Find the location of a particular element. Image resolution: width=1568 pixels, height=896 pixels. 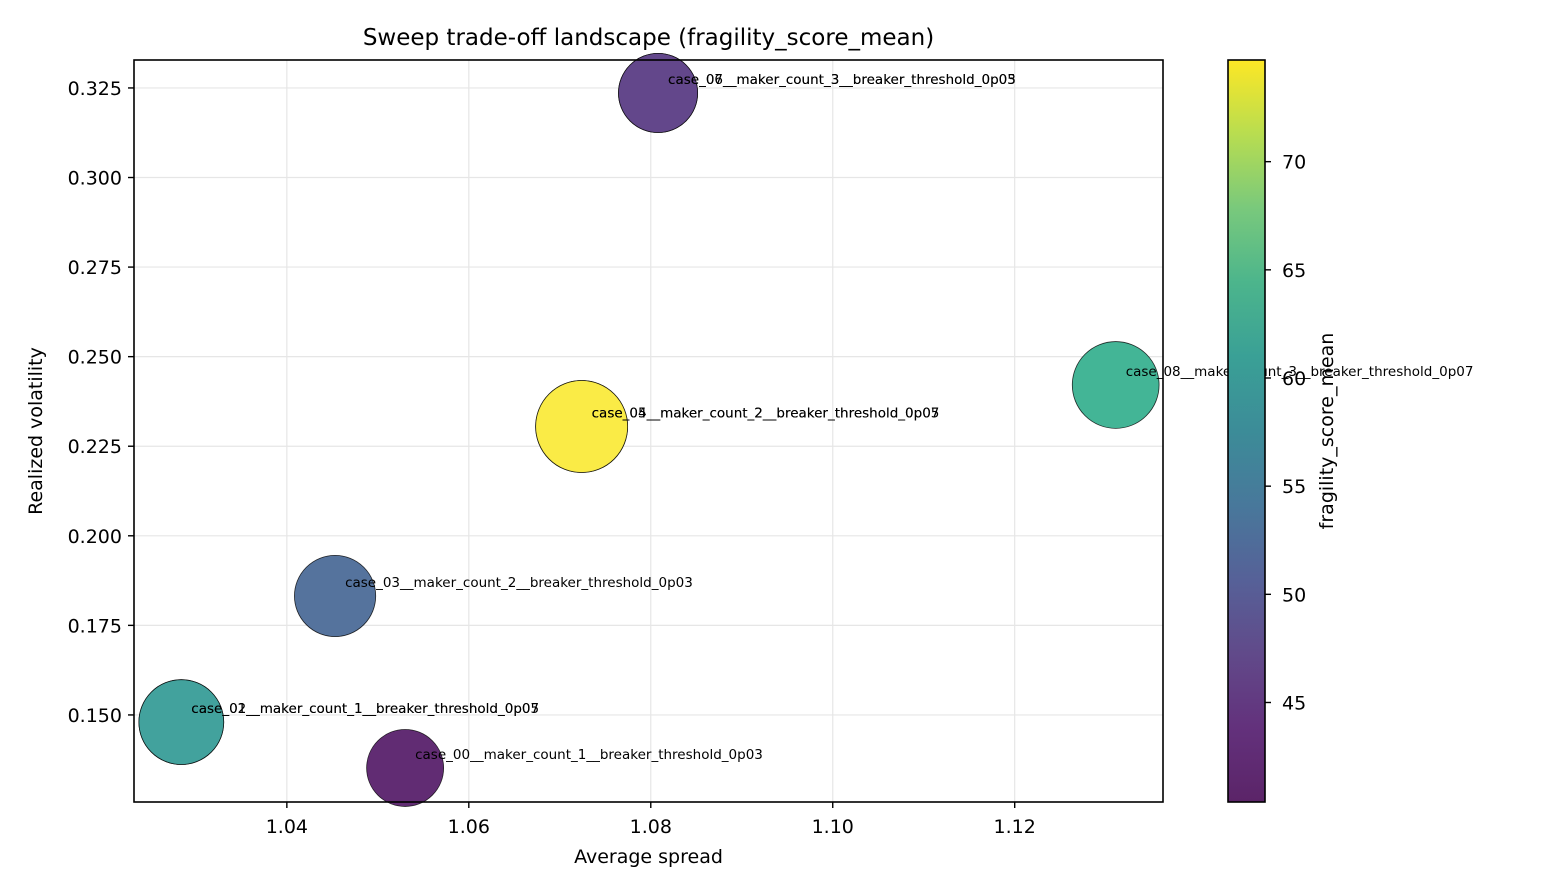

x-axis-ticks: 1.04 1.06 1.08 1.10 1.12 is located at coordinates (651, 820).